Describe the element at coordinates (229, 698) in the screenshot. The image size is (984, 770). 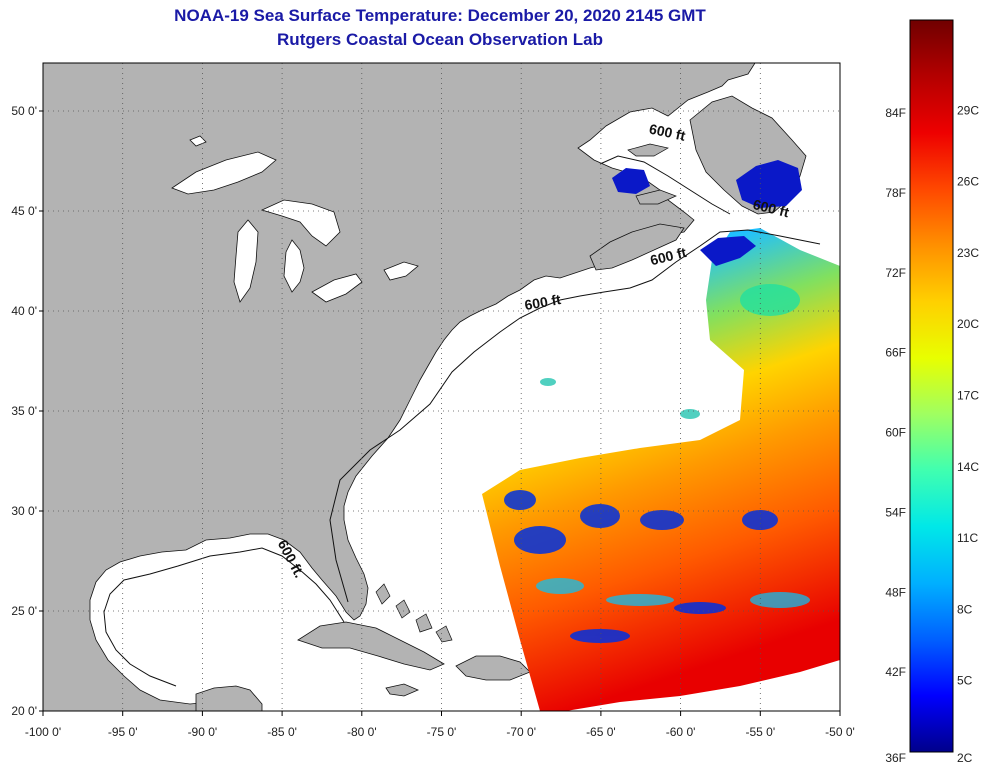
I see `yucatan-land` at that location.